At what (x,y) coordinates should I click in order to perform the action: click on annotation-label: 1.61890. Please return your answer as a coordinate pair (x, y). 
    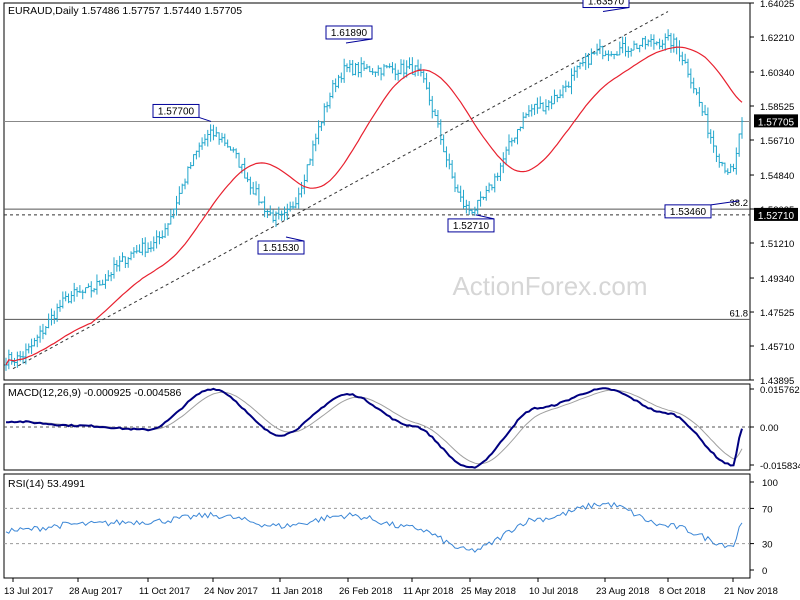
    Looking at the image, I should click on (349, 33).